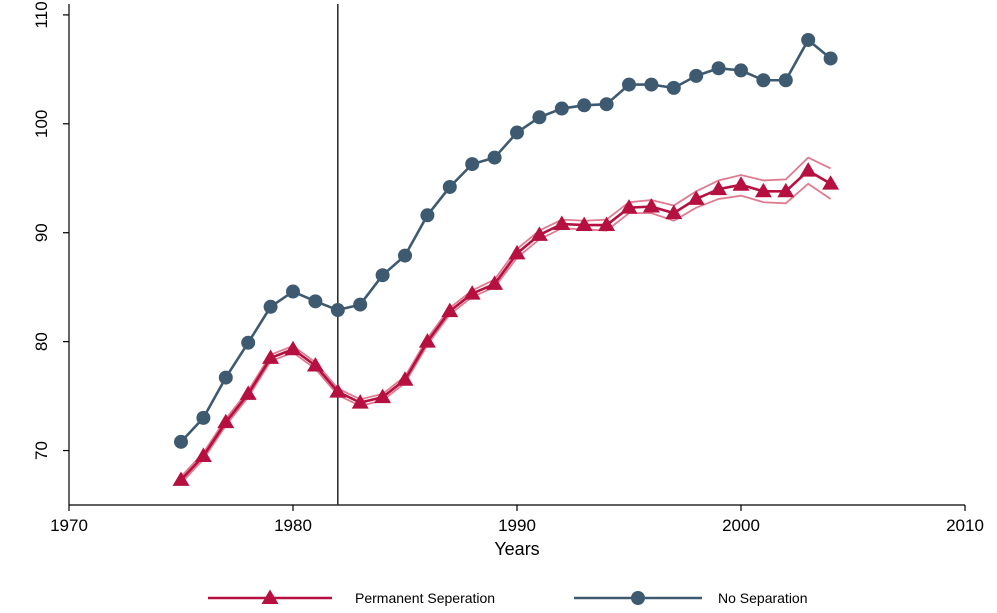  I want to click on y-tick-label: 100, so click(41, 124).